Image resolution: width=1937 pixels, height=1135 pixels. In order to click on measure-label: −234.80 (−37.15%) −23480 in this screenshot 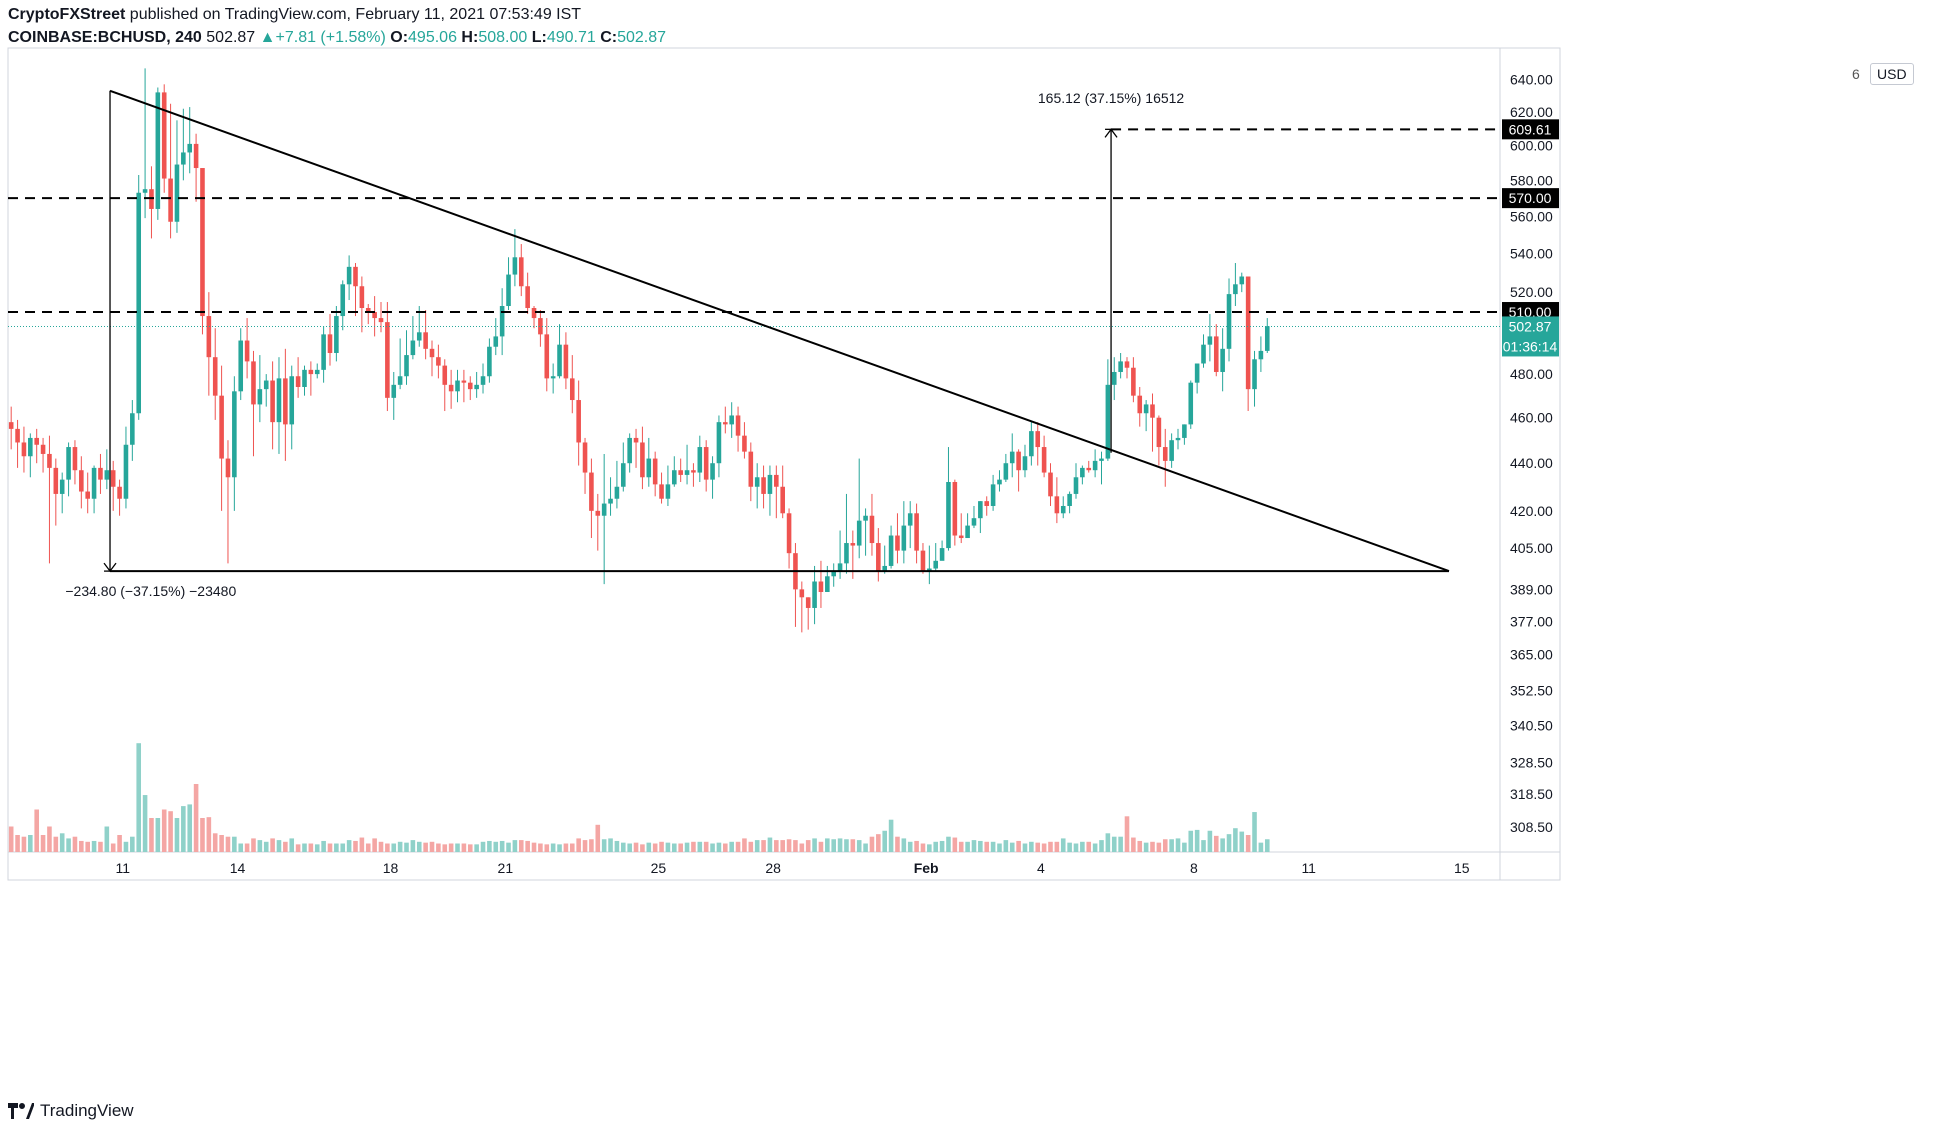, I will do `click(150, 591)`.